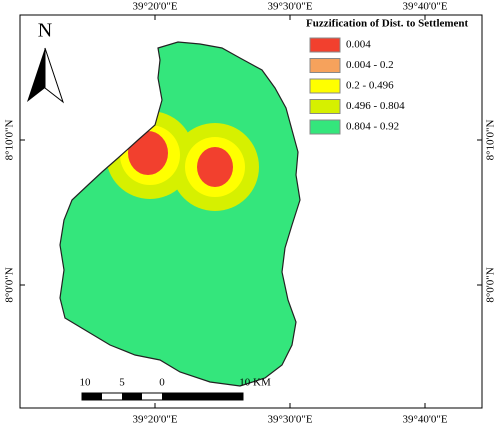 This screenshot has height=431, width=500. What do you see at coordinates (370, 65) in the screenshot?
I see `legend-label: 0.004 - 0.2` at bounding box center [370, 65].